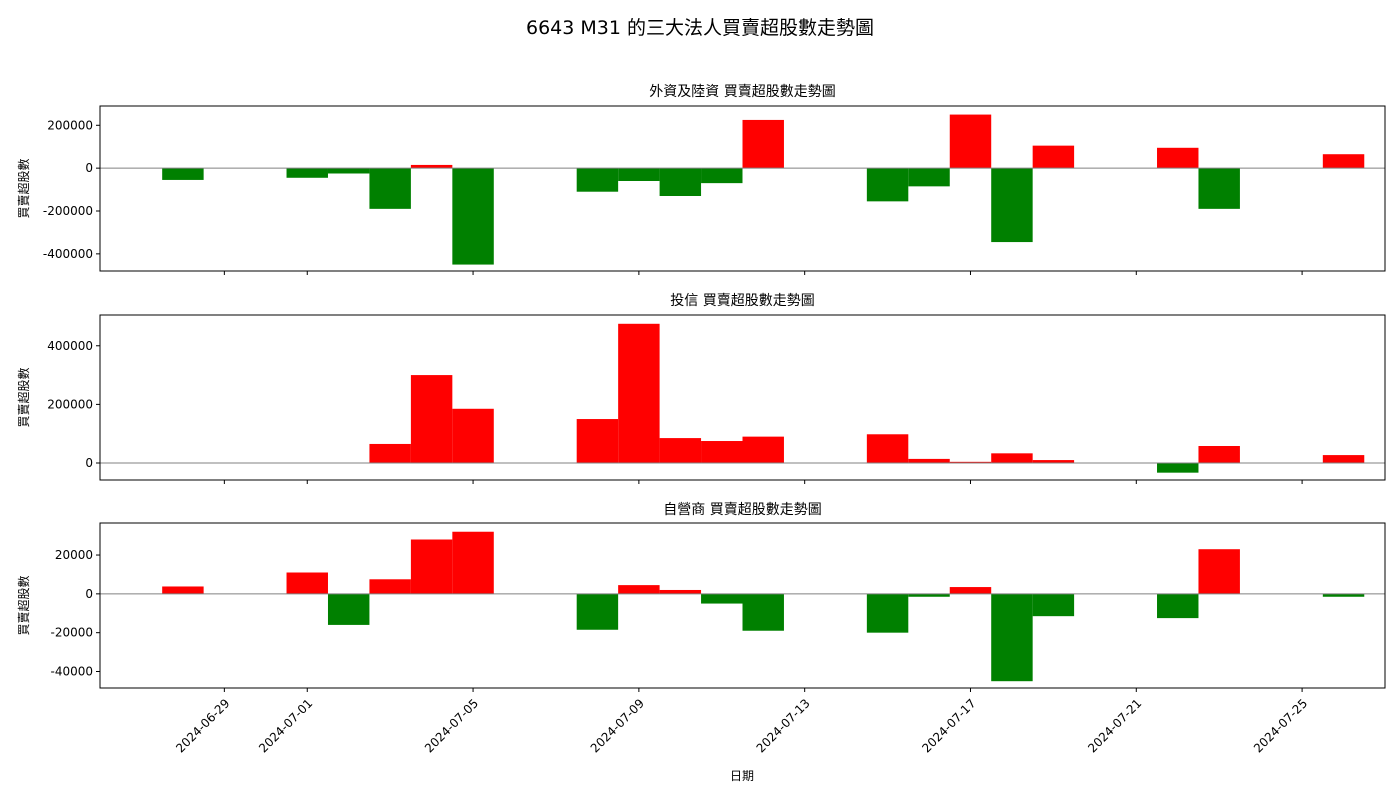 The height and width of the screenshot is (800, 1400). I want to click on y-tick-label: -400000, so click(68, 254).